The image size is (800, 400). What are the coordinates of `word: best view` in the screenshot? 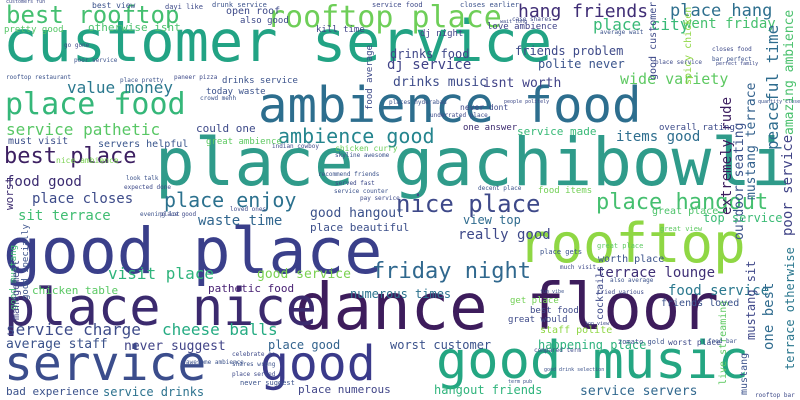 It's located at (114, 5).